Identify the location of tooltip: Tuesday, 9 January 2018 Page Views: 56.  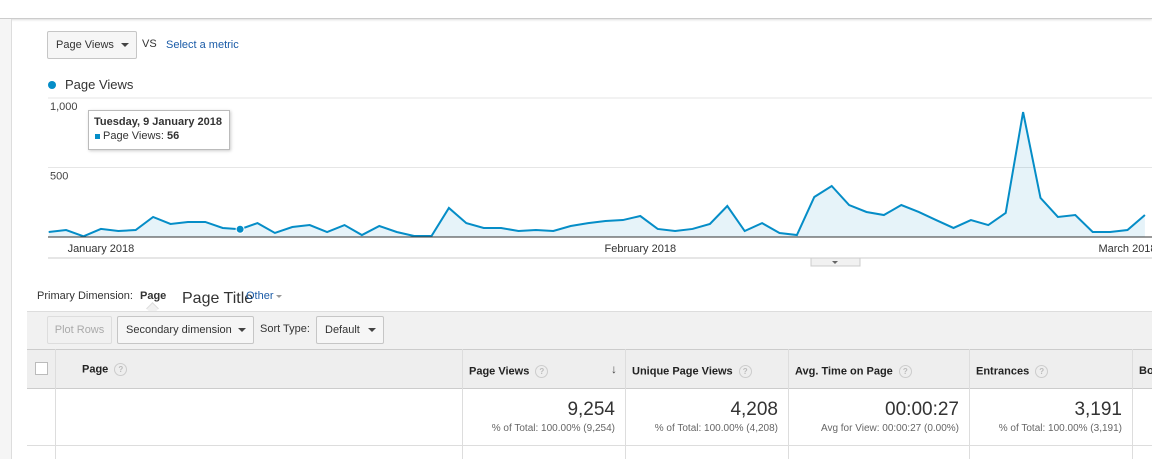
(159, 130).